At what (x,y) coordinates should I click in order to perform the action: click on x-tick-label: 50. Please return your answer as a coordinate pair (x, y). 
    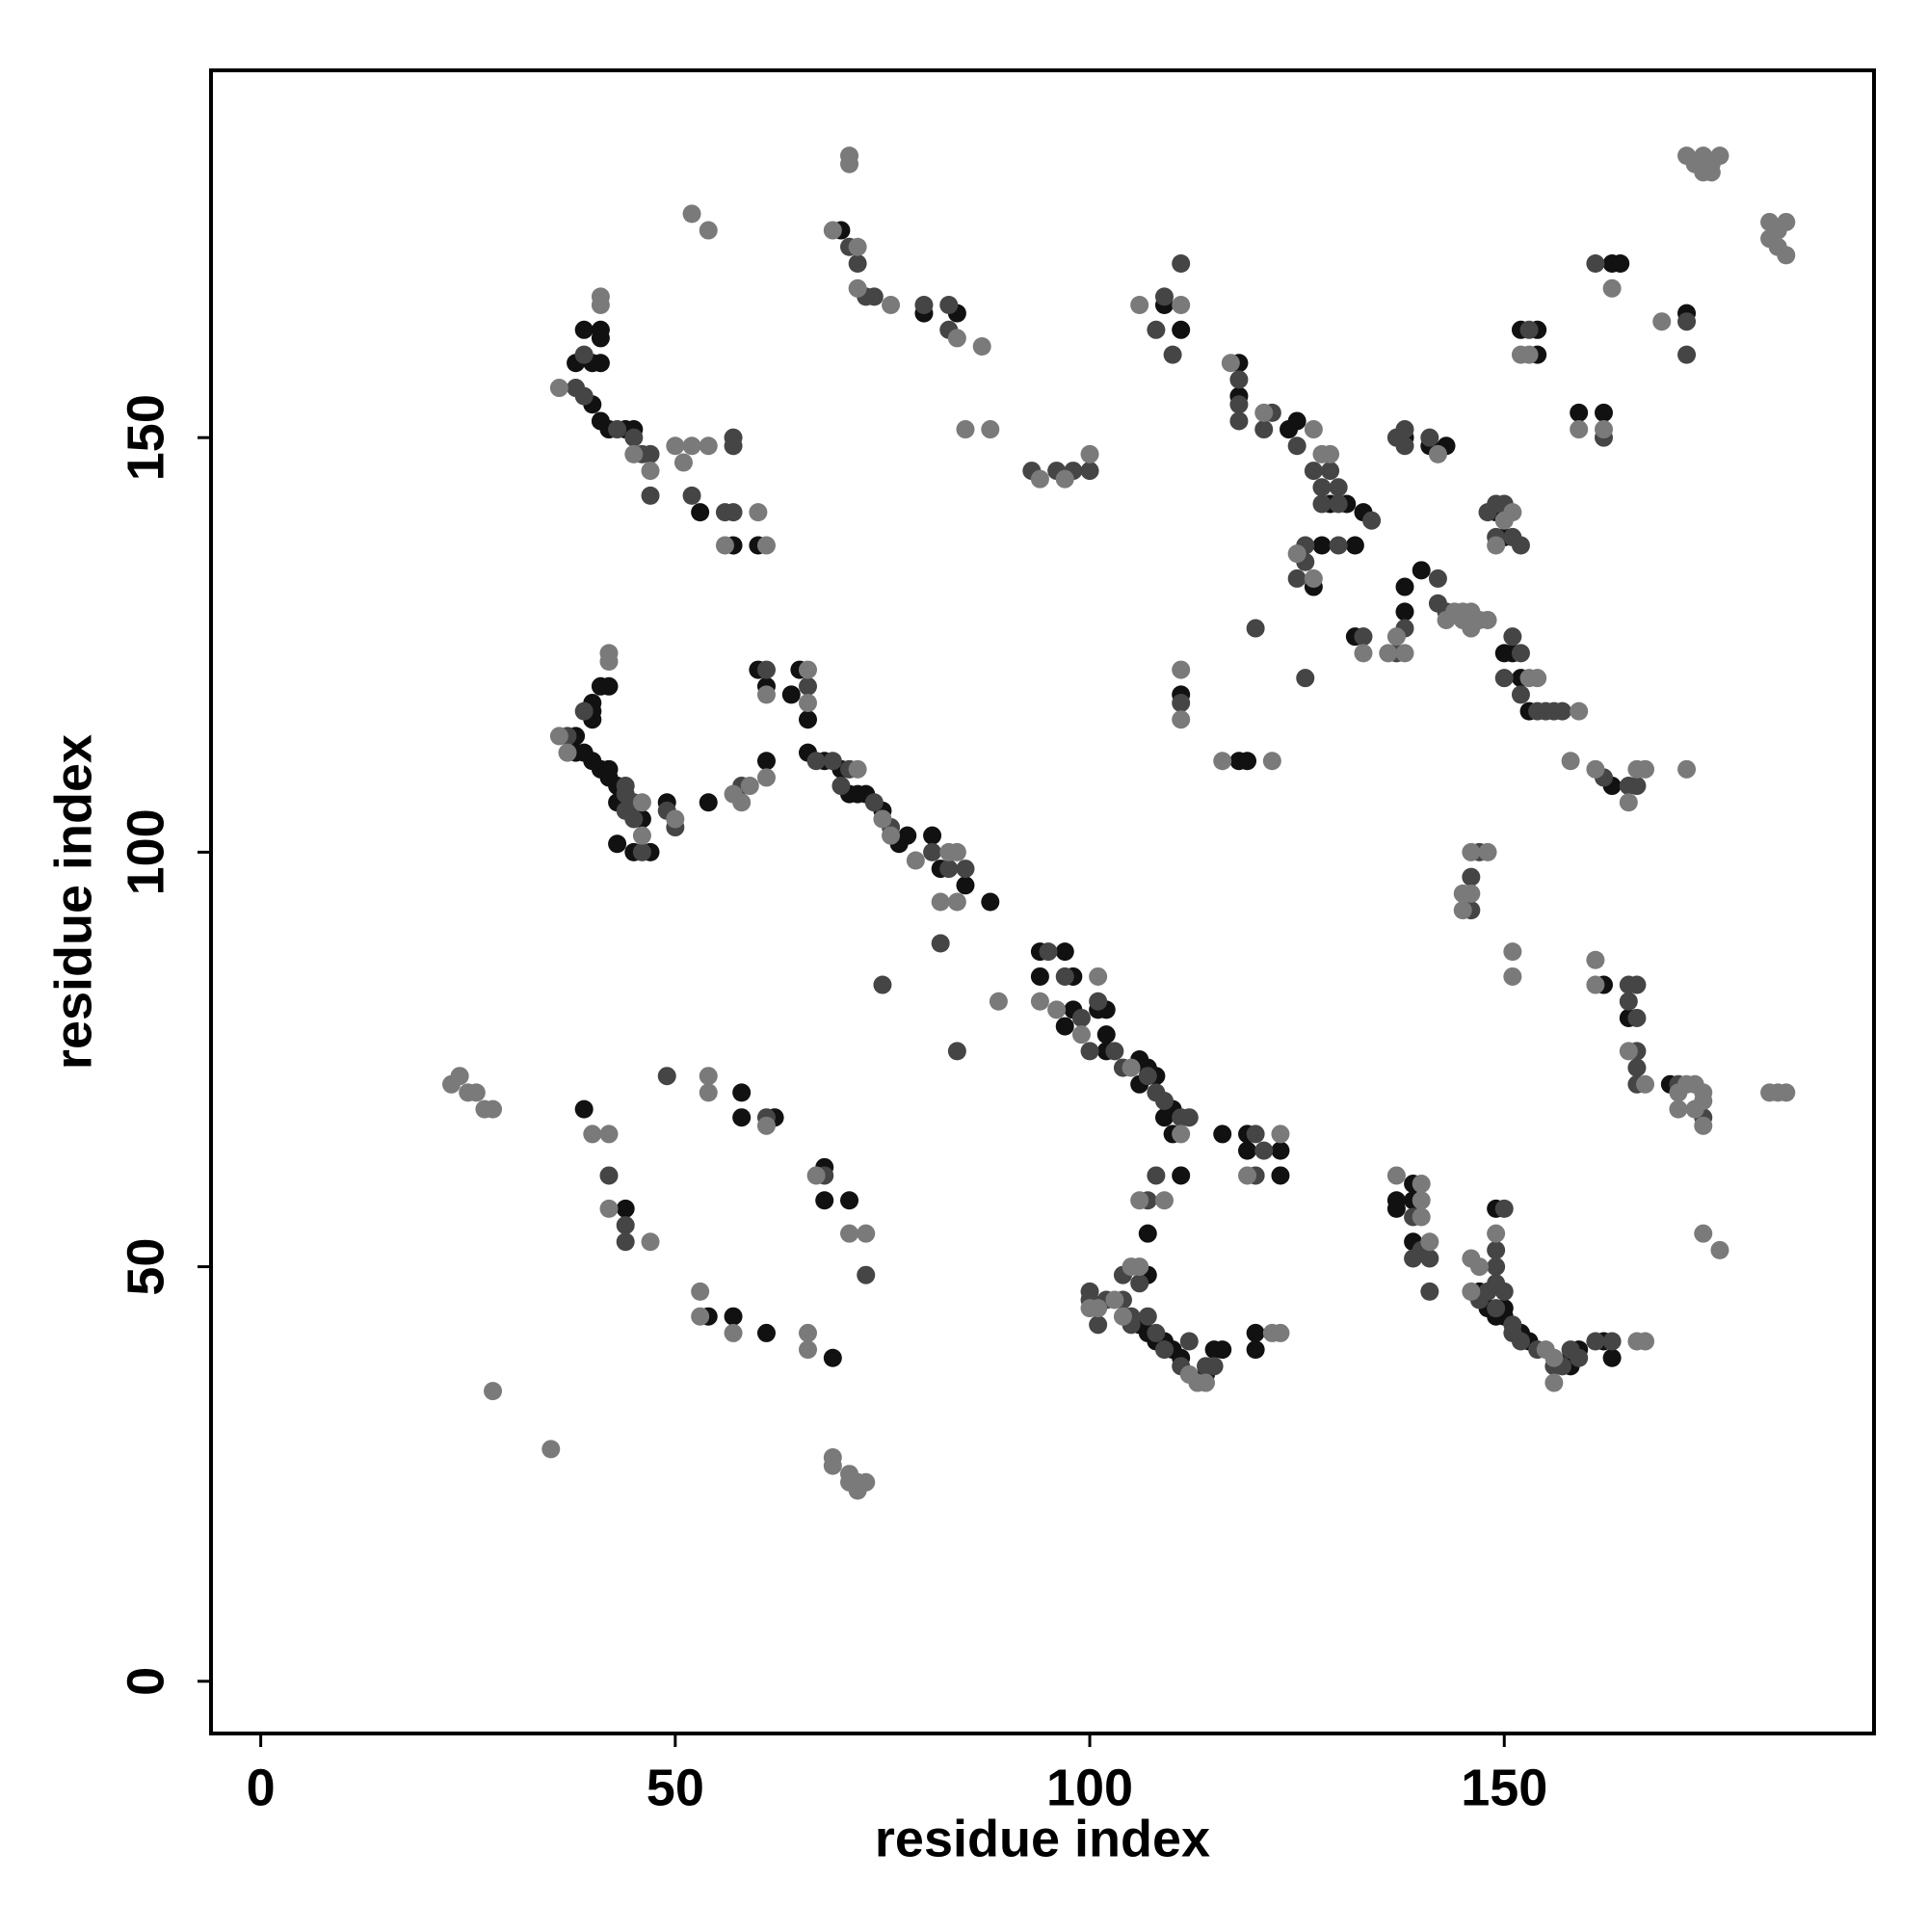
    Looking at the image, I should click on (676, 1787).